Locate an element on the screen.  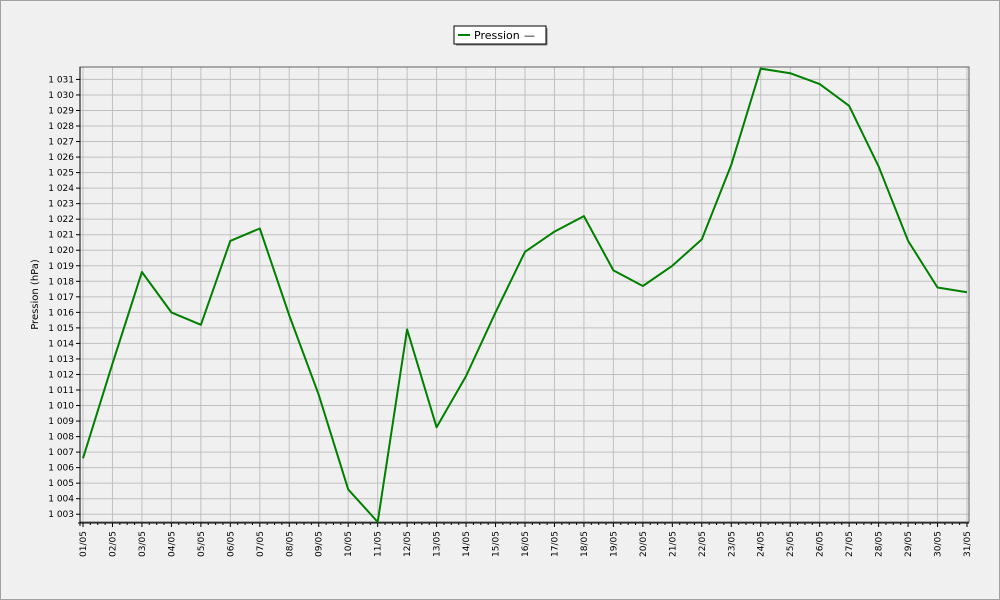
x-tick-label: 11/05 is located at coordinates (379, 544).